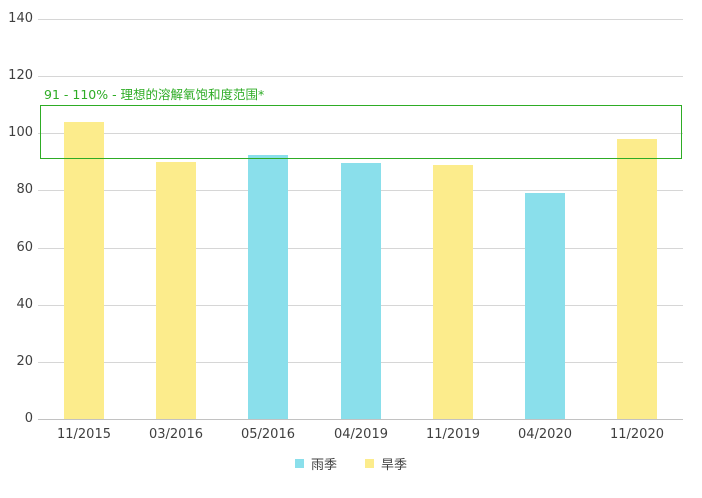  What do you see at coordinates (24, 361) in the screenshot?
I see `y-tick-label-20: 20` at bounding box center [24, 361].